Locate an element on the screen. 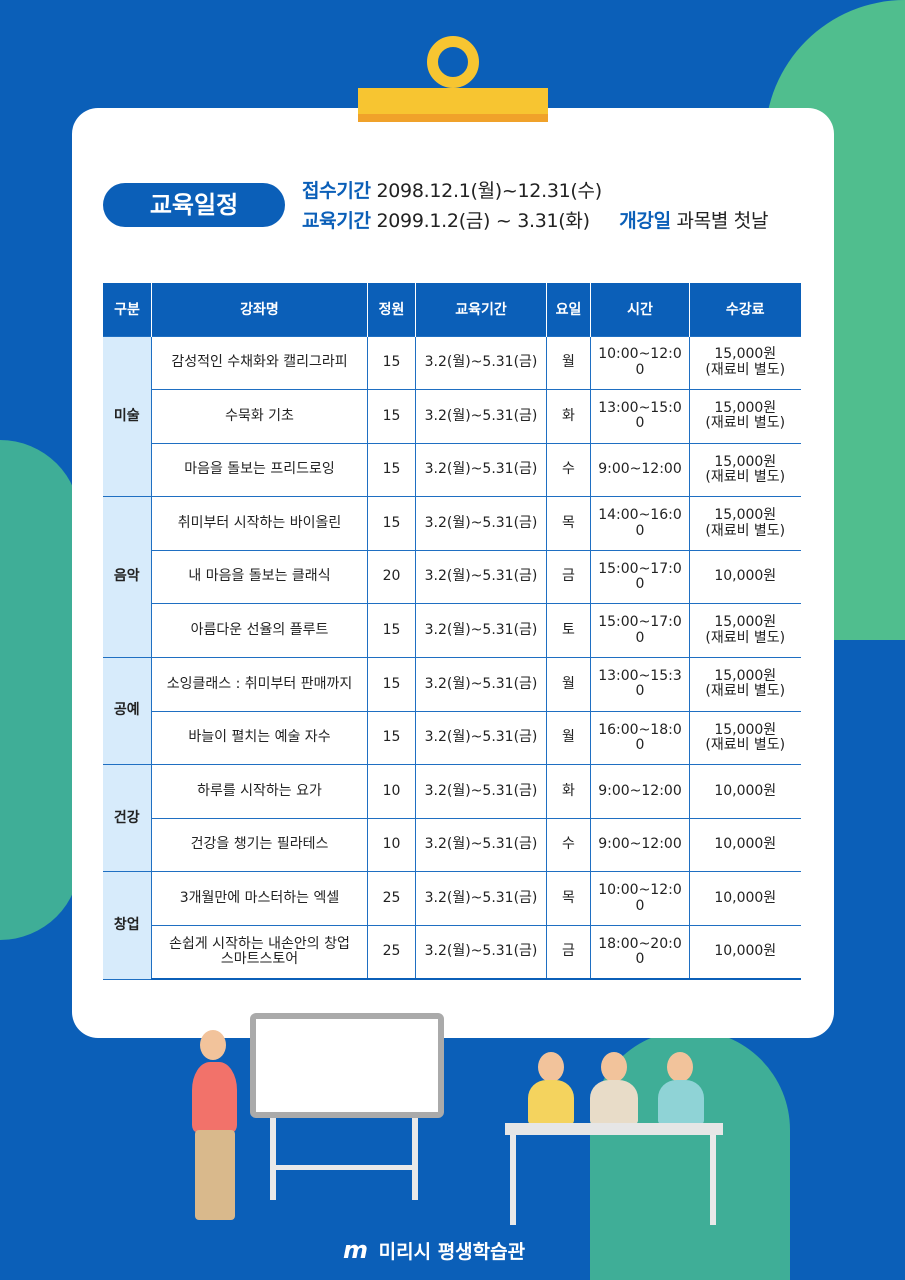 Image resolution: width=905 pixels, height=1280 pixels. opening-label: 개강일 is located at coordinates (645, 221).